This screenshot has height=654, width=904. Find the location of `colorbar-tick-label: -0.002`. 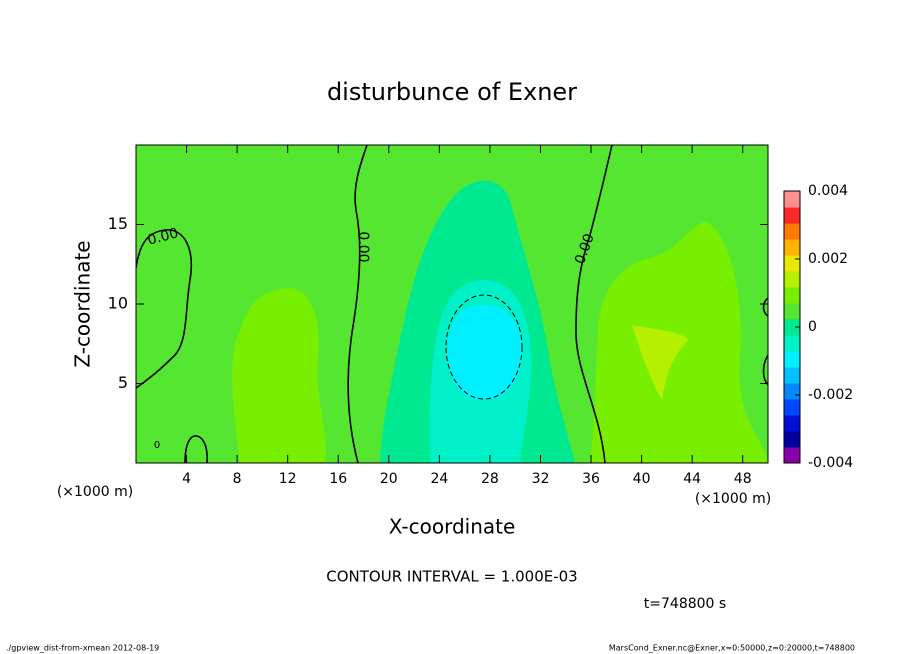

colorbar-tick-label: -0.002 is located at coordinates (830, 395).